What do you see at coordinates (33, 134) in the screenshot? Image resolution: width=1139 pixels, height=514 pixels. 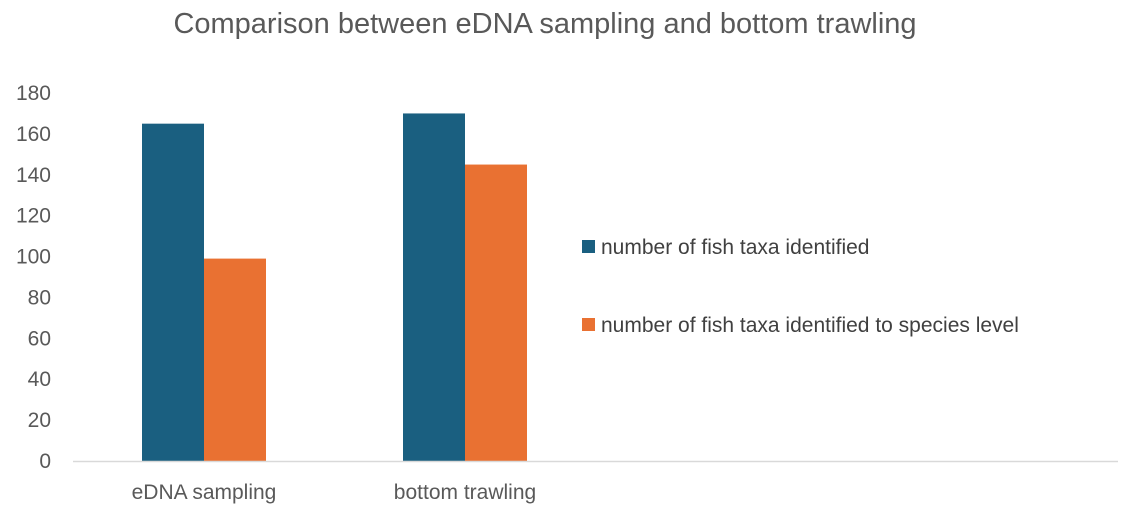 I see `y-tick-label: 160` at bounding box center [33, 134].